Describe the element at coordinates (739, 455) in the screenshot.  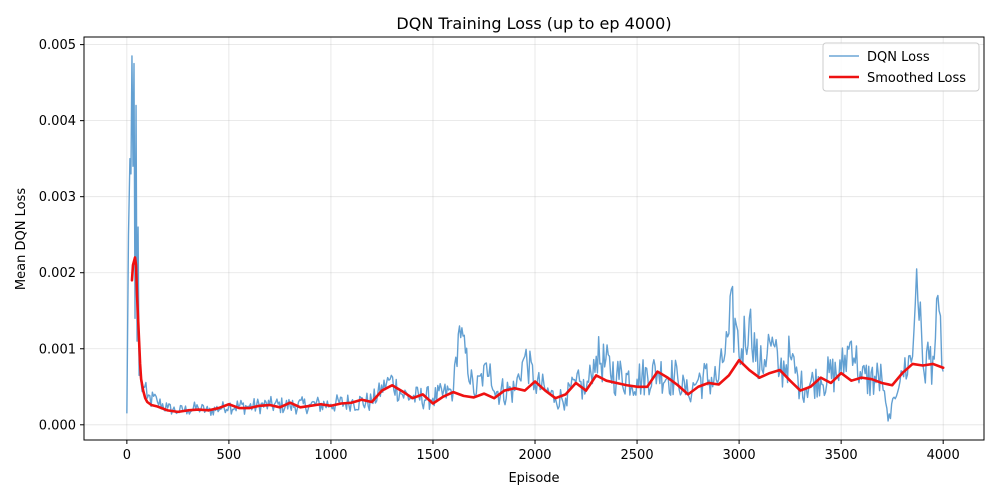
I see `x-tick-label: 3000` at that location.